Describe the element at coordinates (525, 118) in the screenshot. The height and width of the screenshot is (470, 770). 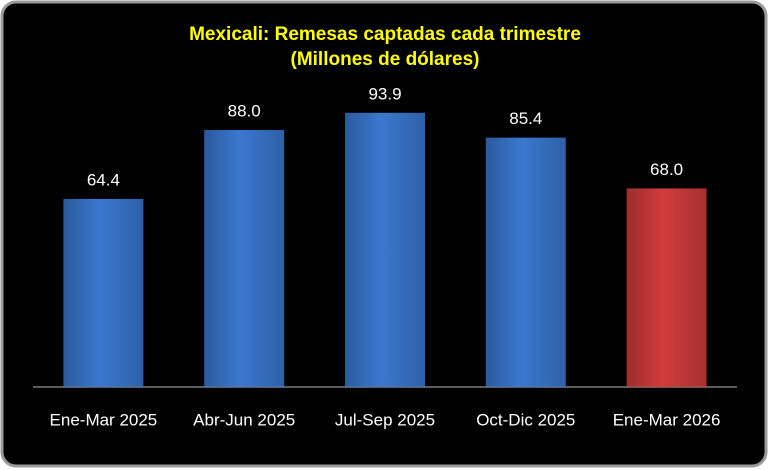
I see `value-label: 85.4` at that location.